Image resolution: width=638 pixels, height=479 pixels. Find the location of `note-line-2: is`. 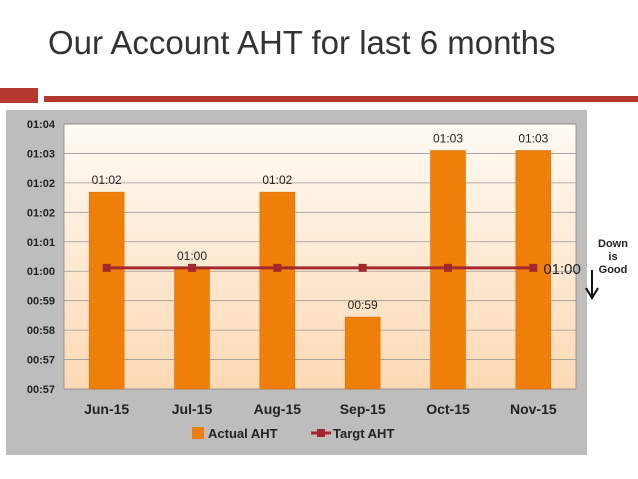

note-line-2: is is located at coordinates (613, 257).